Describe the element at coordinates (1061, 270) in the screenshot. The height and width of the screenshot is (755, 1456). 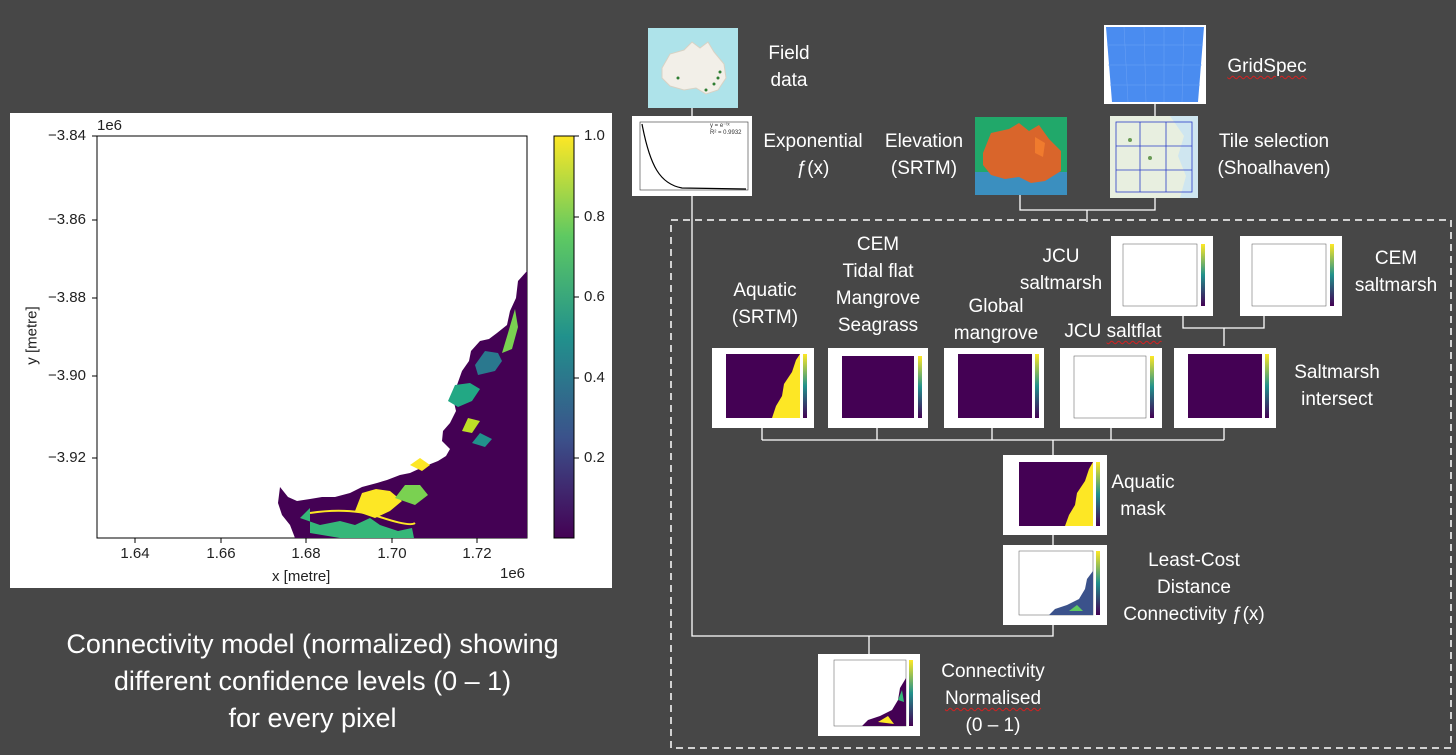
I see `jcu-saltmarsh-label: JCU saltmarsh` at that location.